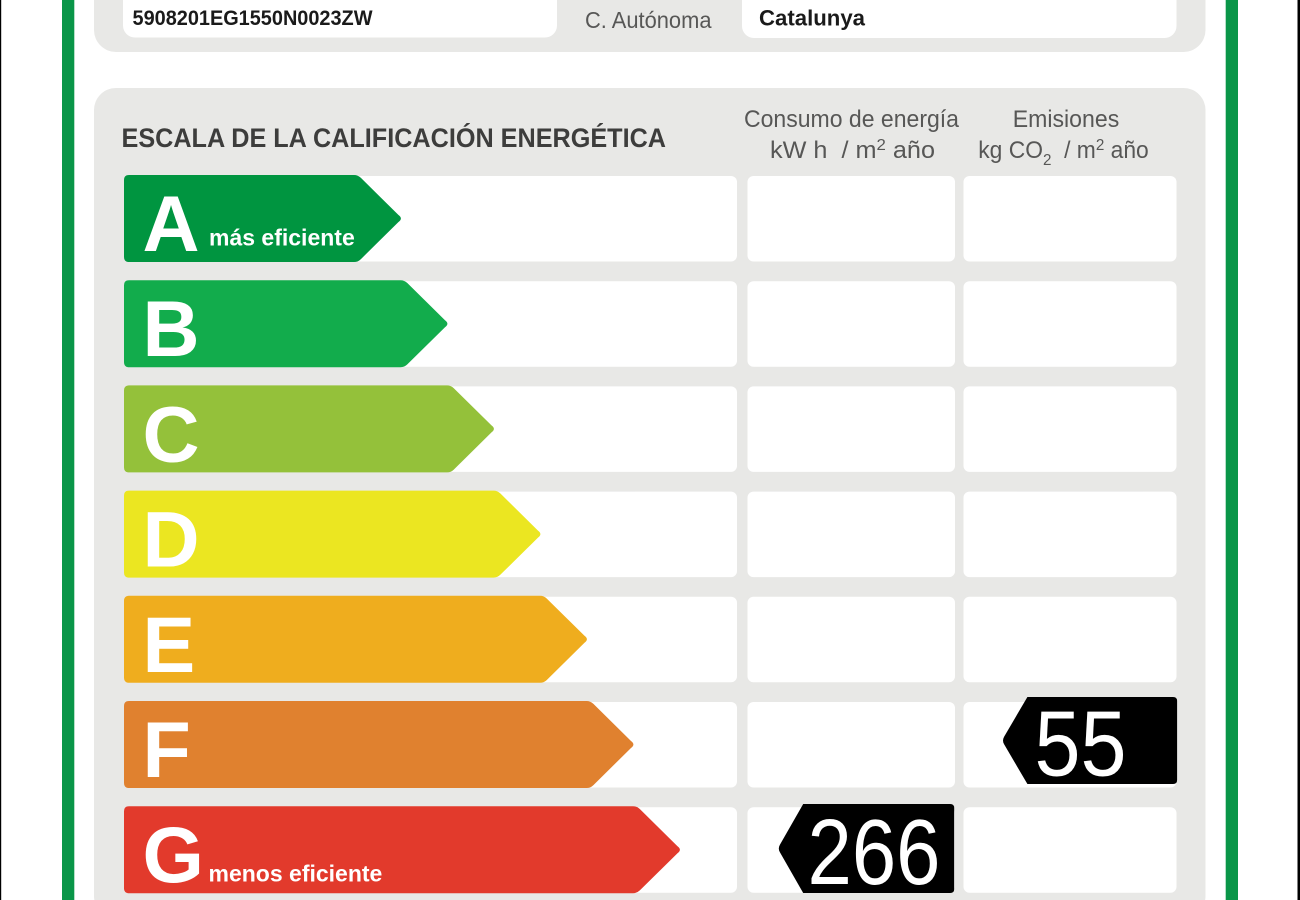 This screenshot has height=900, width=1300. Describe the element at coordinates (852, 119) in the screenshot. I see `svg-text: Consumo de energía` at that location.